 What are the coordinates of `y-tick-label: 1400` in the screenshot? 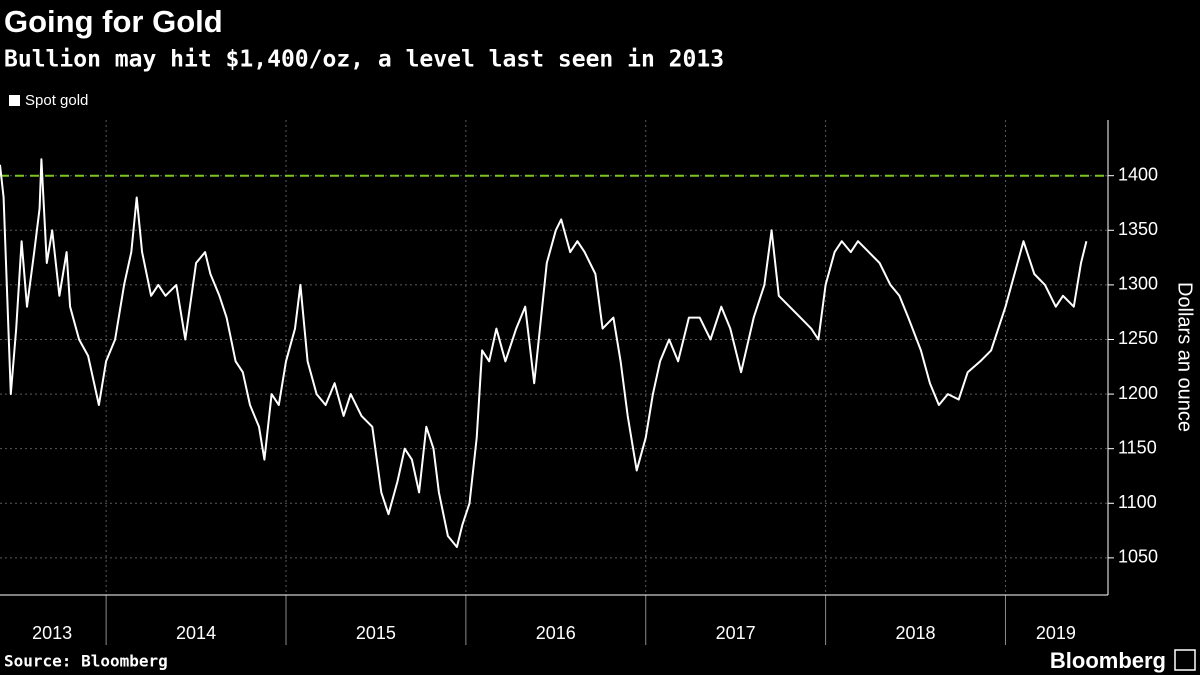 It's located at (1138, 174).